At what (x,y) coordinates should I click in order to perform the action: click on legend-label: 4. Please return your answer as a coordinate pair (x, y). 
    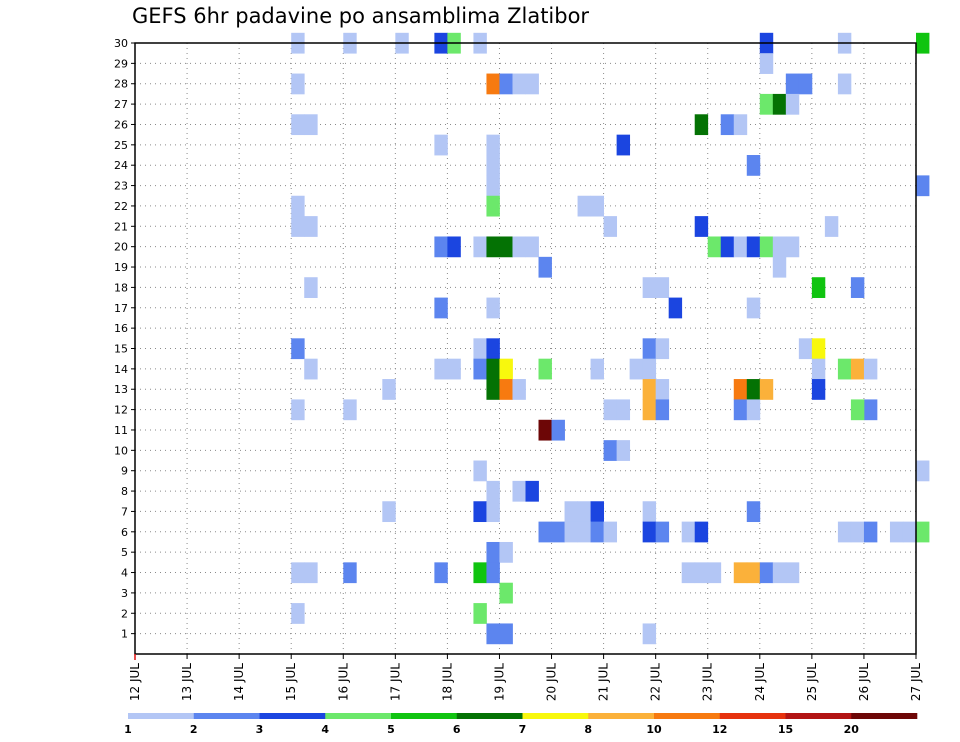
    Looking at the image, I should click on (325, 729).